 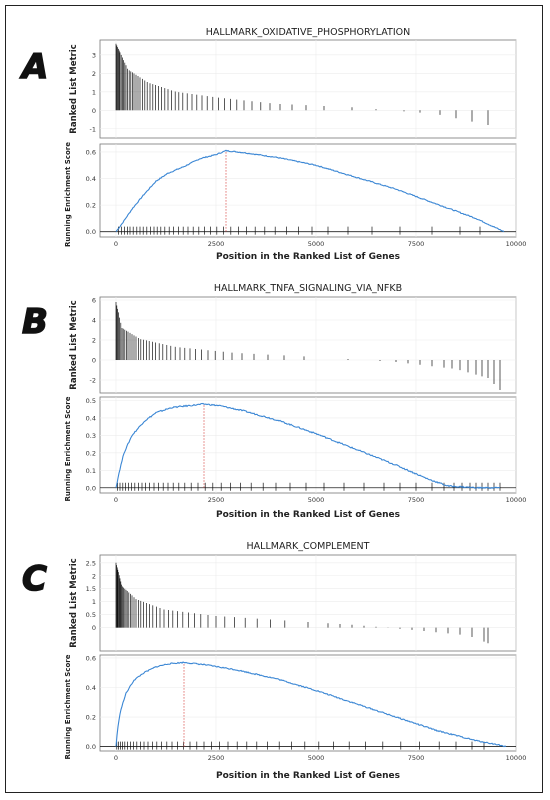 What do you see at coordinates (35, 322) in the screenshot?
I see `panel-letter: B` at bounding box center [35, 322].